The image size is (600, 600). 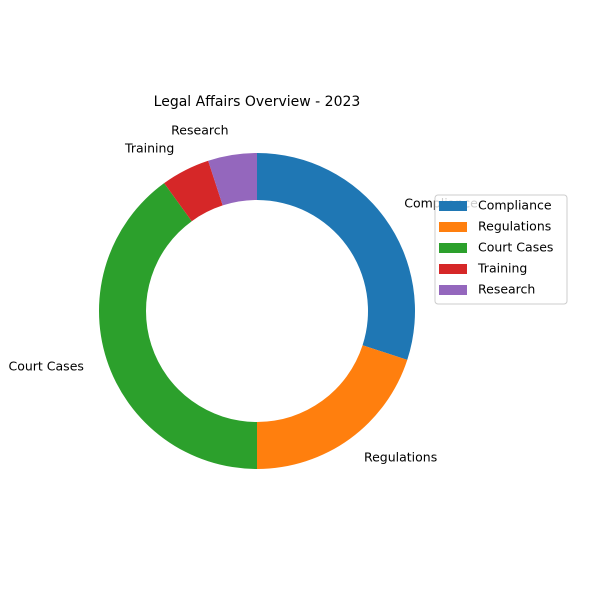 I want to click on legend-label-training: Training, so click(x=502, y=268).